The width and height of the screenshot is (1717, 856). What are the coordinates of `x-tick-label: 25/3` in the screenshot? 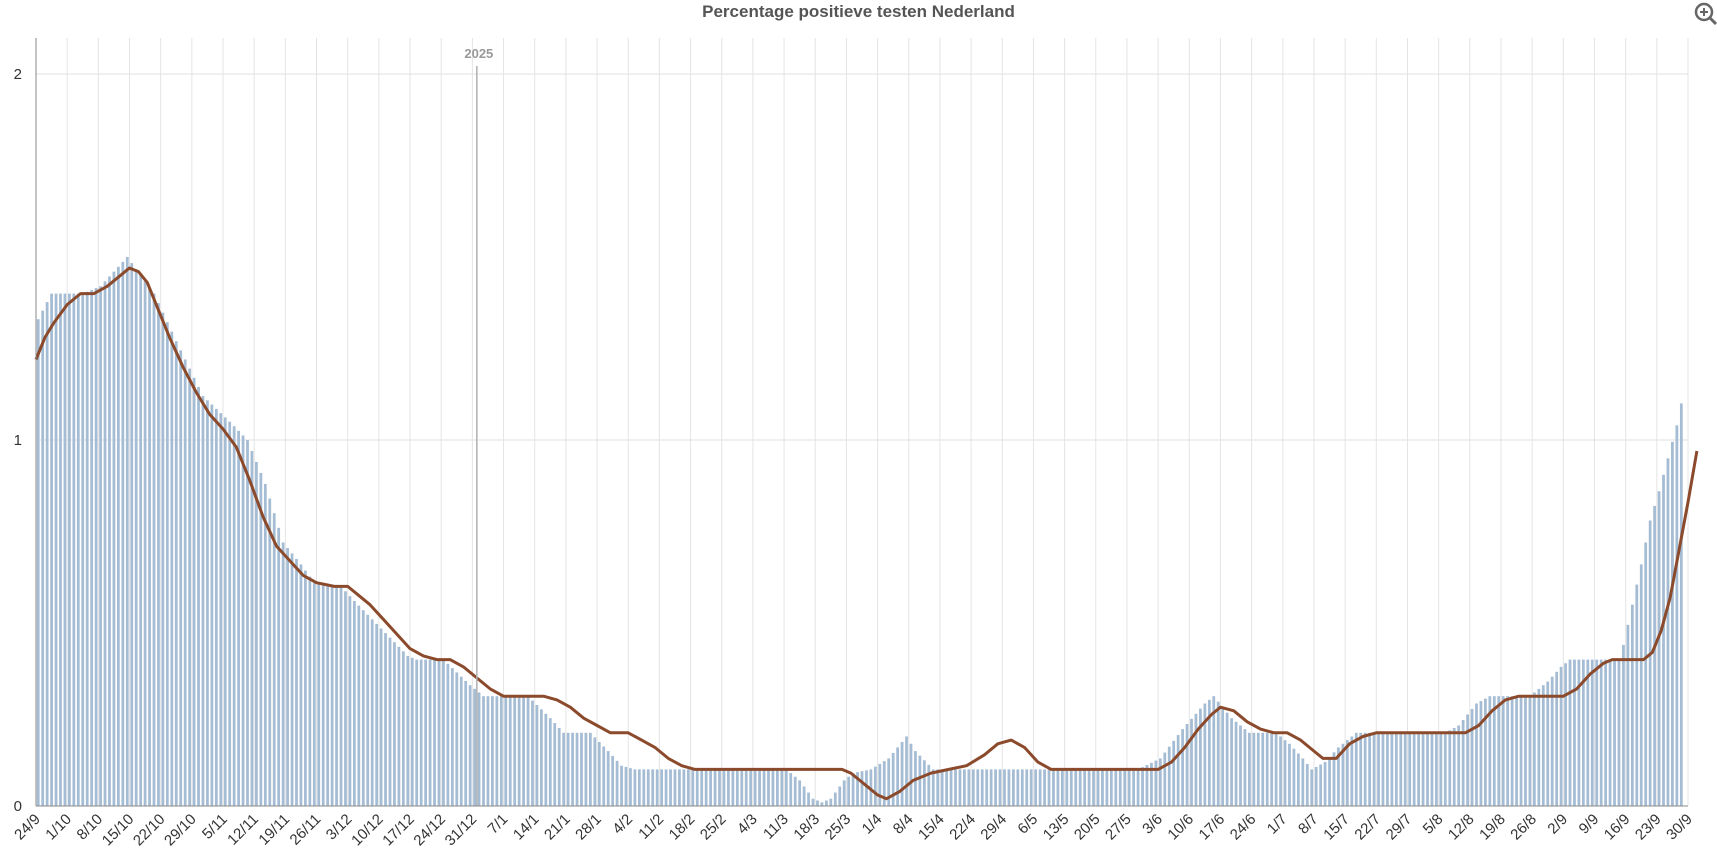 It's located at (838, 827).